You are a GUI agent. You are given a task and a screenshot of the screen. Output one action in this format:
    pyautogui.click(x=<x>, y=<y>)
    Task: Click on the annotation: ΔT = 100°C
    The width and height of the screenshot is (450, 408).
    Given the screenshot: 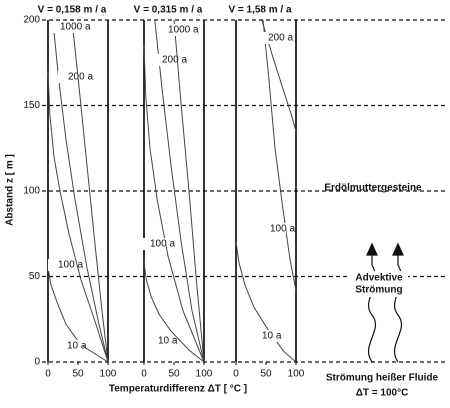 What is the action you would take?
    pyautogui.click(x=382, y=393)
    